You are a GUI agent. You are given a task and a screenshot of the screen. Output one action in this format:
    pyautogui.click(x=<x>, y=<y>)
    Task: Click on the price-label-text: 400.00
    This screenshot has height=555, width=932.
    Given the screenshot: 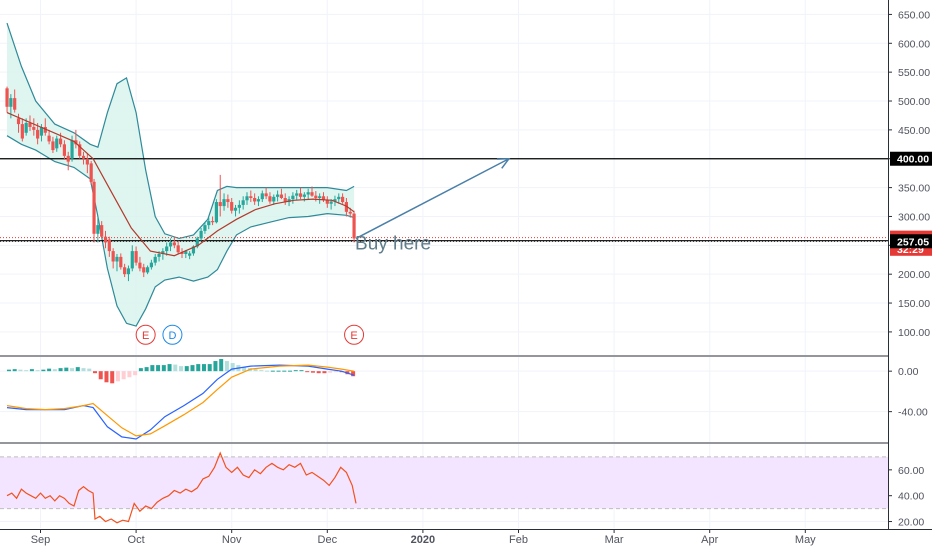 What is the action you would take?
    pyautogui.click(x=913, y=160)
    